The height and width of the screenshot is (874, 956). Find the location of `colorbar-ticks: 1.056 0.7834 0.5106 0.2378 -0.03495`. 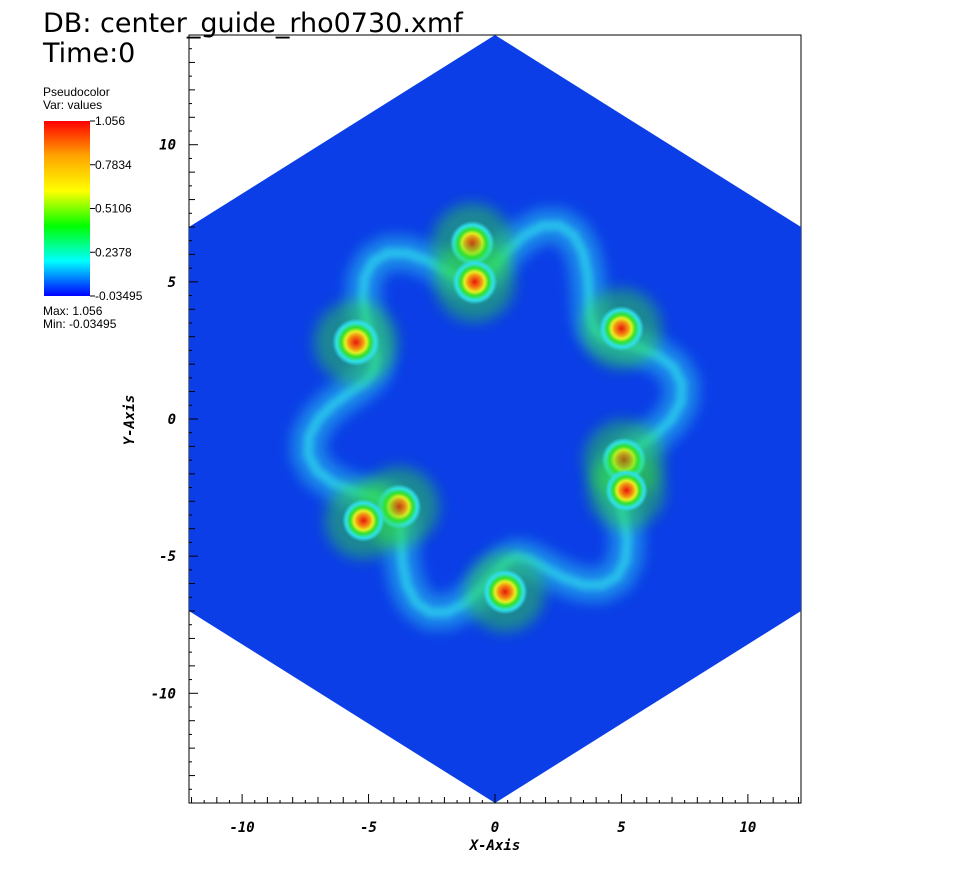

colorbar-ticks: 1.056 0.7834 0.5106 0.2378 -0.03495 is located at coordinates (116, 208).